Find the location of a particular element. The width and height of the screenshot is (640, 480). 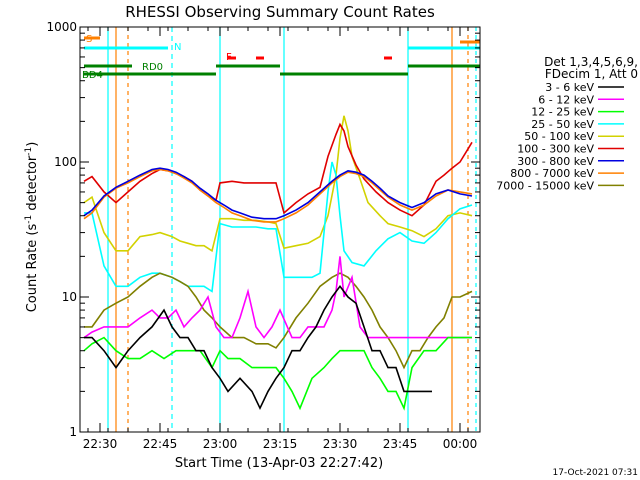

y-label-part2: detector is located at coordinates (32, 185).